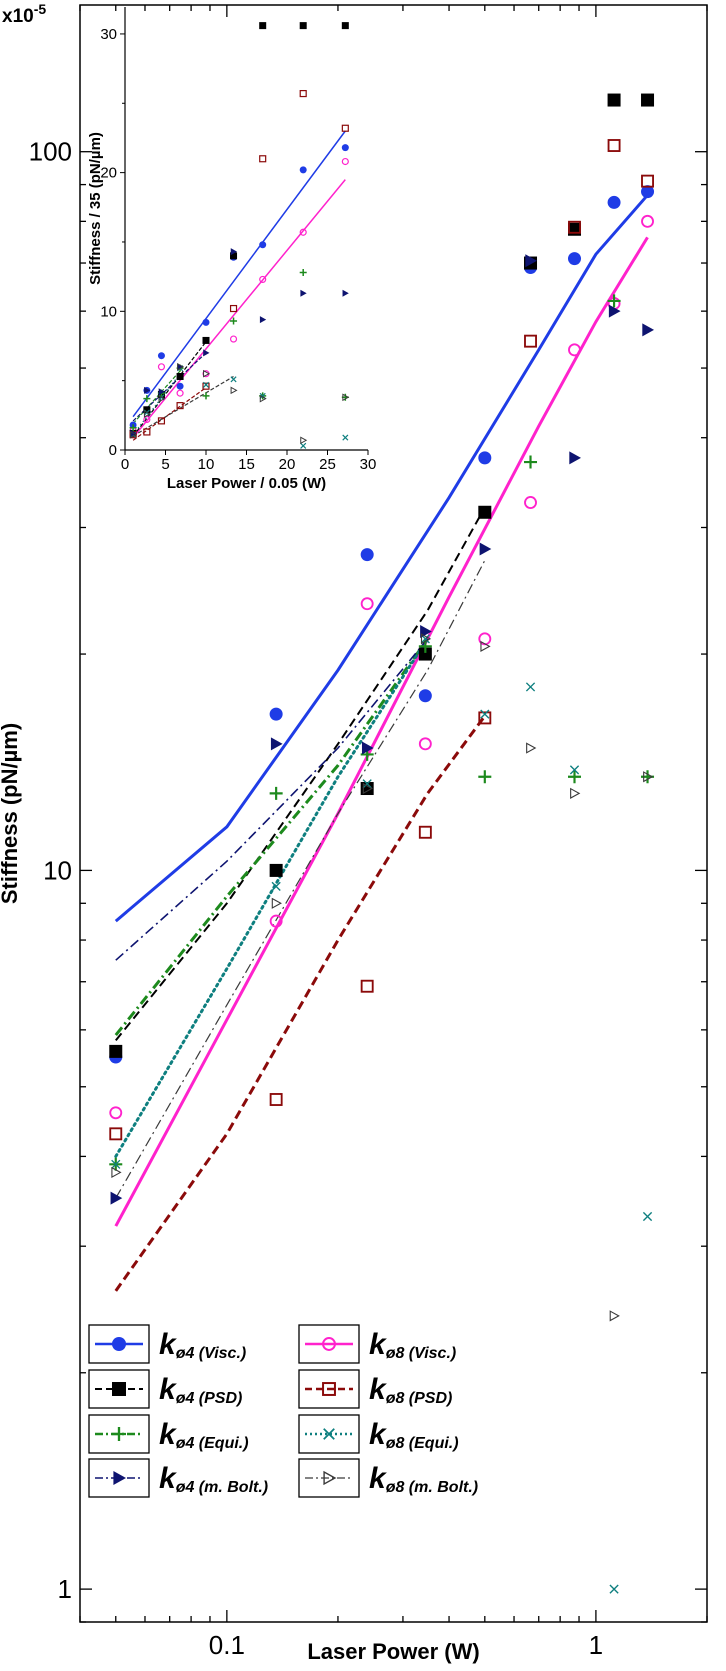  What do you see at coordinates (125, 464) in the screenshot?
I see `inset-x-tick-label: 0` at bounding box center [125, 464].